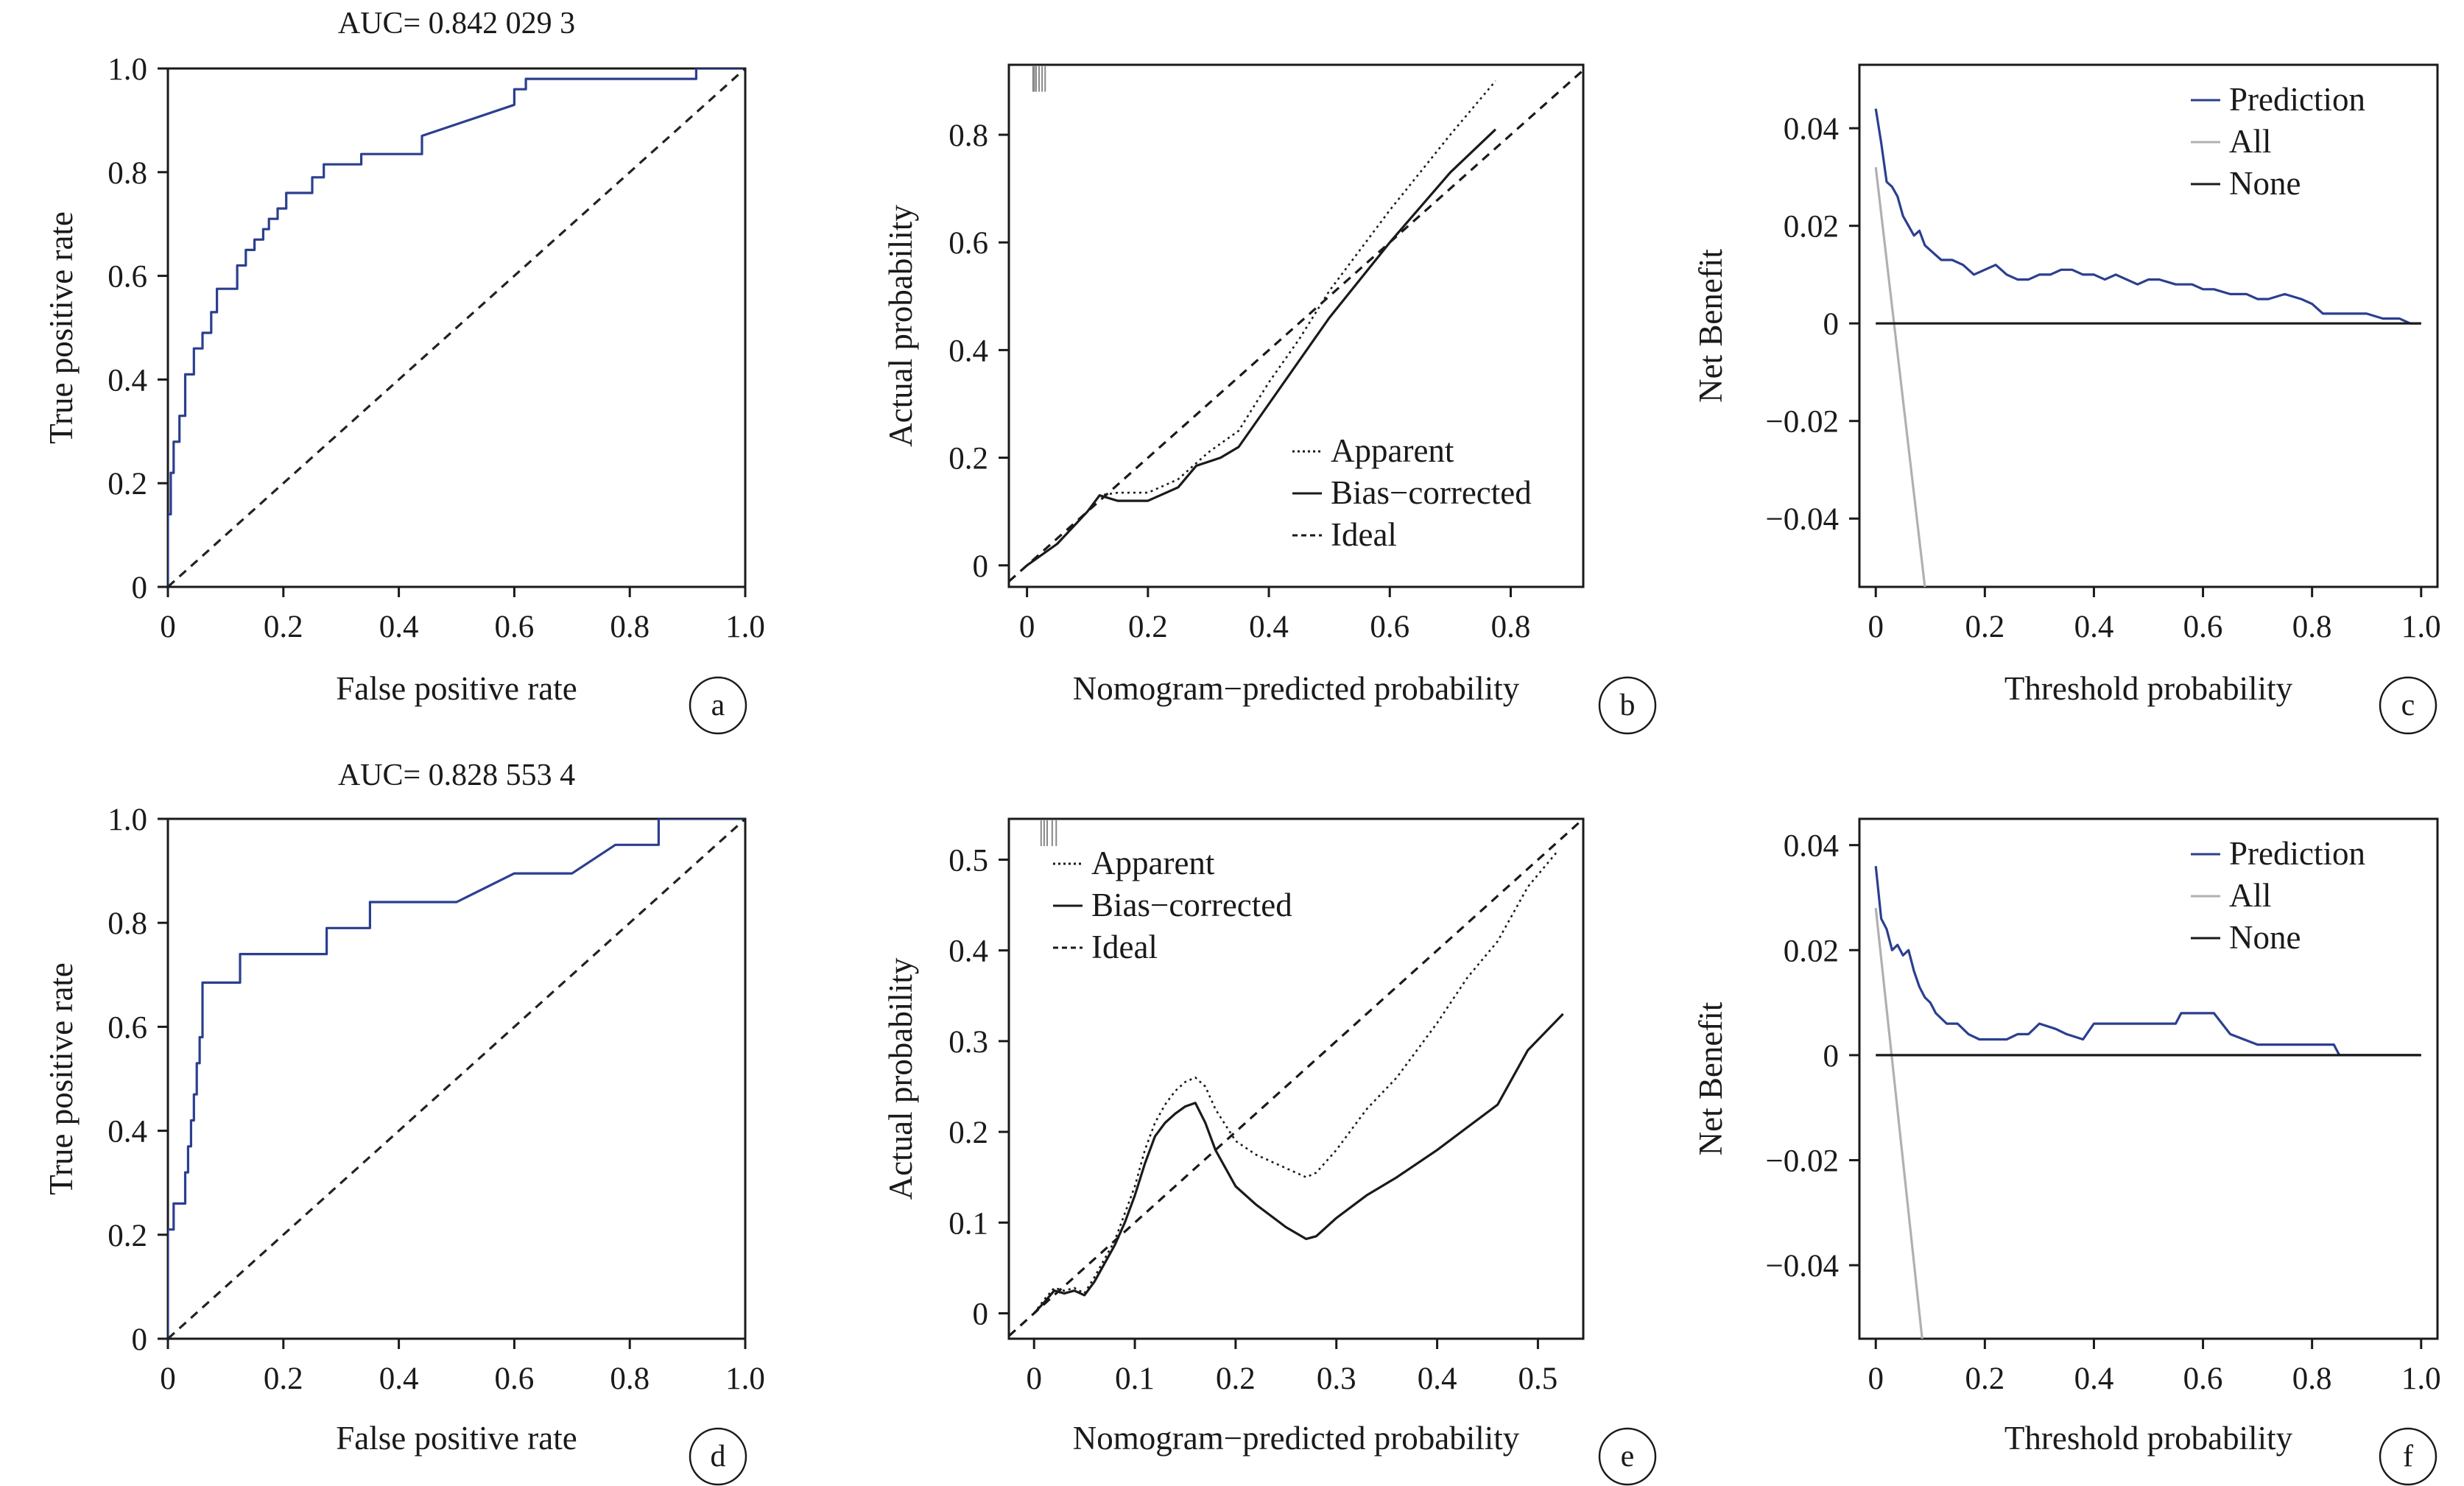 The height and width of the screenshot is (1486, 2464). What do you see at coordinates (1135, 1379) in the screenshot?
I see `x-tick-label: 0.1` at bounding box center [1135, 1379].